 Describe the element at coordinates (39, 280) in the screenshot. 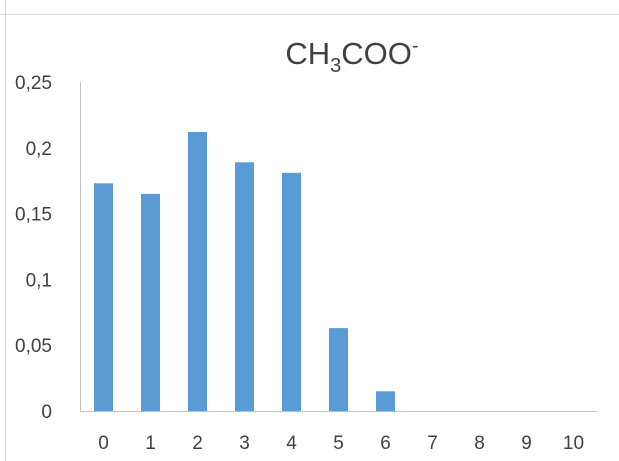

I see `y-tick-label: 0,1` at that location.